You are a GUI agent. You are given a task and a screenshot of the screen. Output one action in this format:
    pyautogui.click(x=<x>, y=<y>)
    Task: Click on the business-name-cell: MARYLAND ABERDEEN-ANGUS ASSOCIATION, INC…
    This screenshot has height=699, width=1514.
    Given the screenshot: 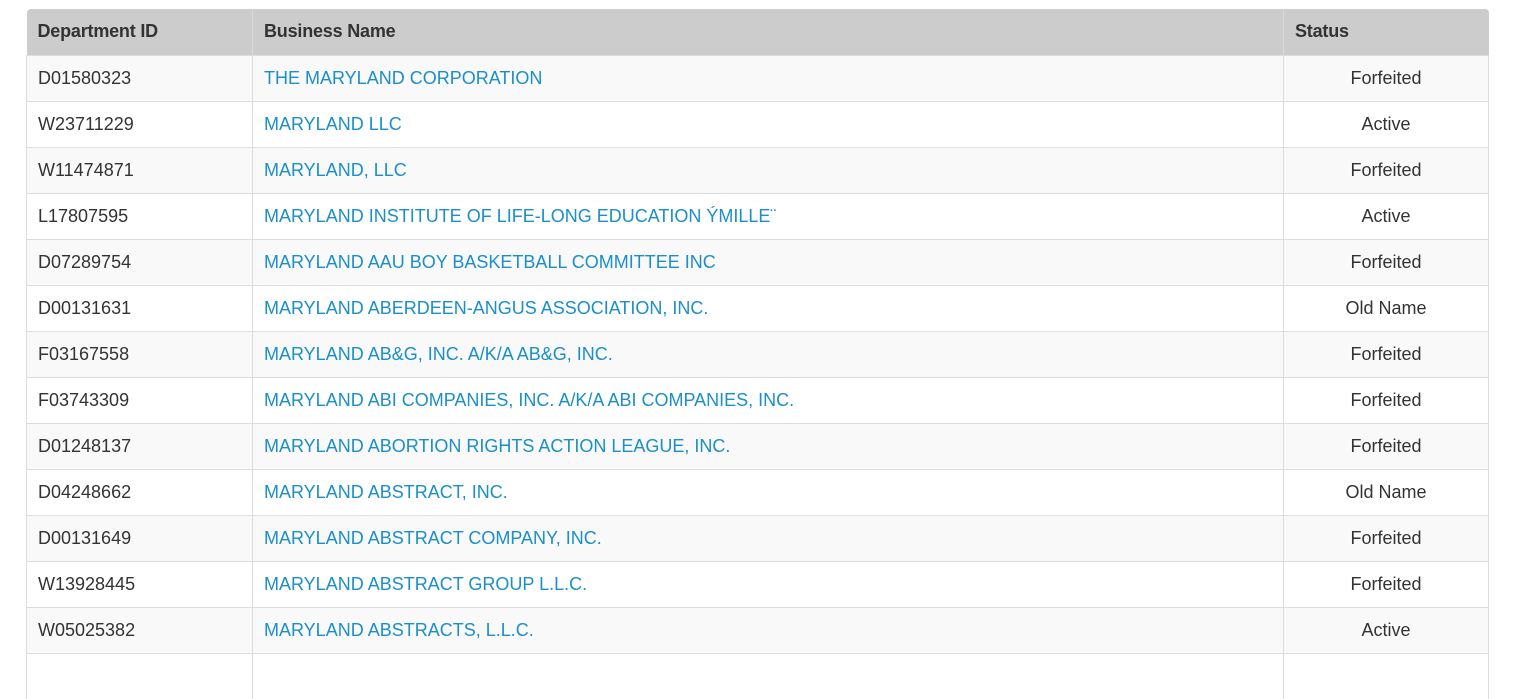 What is the action you would take?
    pyautogui.click(x=768, y=308)
    